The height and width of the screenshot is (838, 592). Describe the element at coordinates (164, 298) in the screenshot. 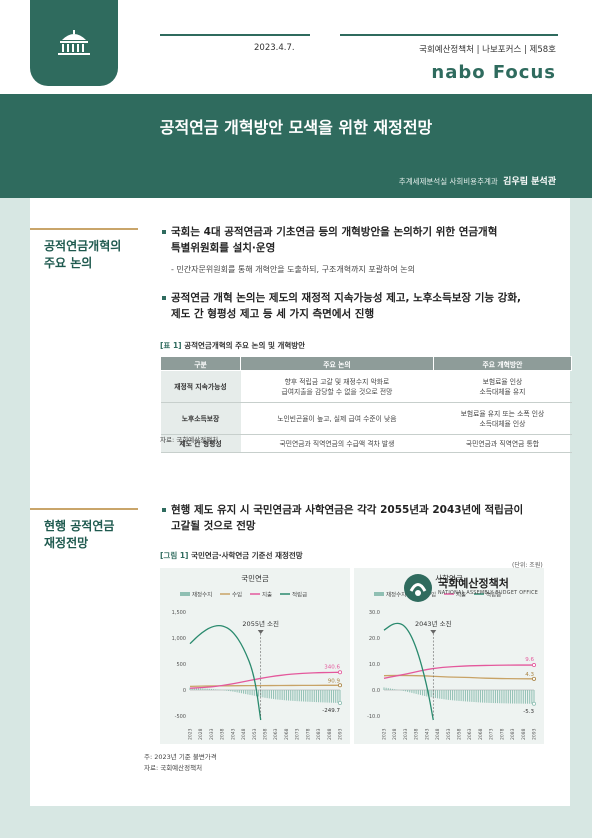

I see `bullet-square-icon` at that location.